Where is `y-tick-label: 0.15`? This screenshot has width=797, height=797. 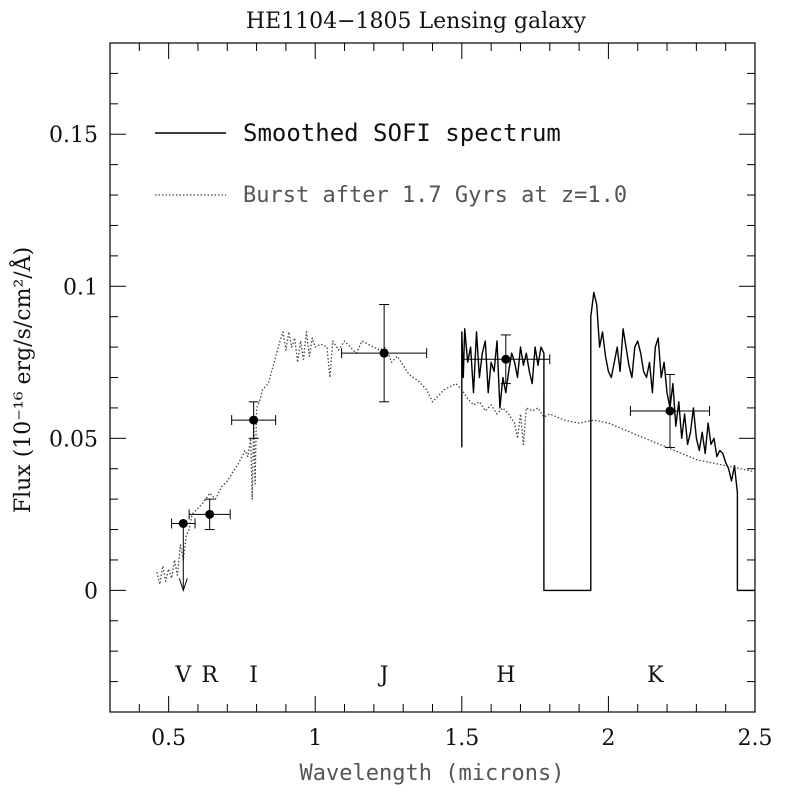 y-tick-label: 0.15 is located at coordinates (73, 135).